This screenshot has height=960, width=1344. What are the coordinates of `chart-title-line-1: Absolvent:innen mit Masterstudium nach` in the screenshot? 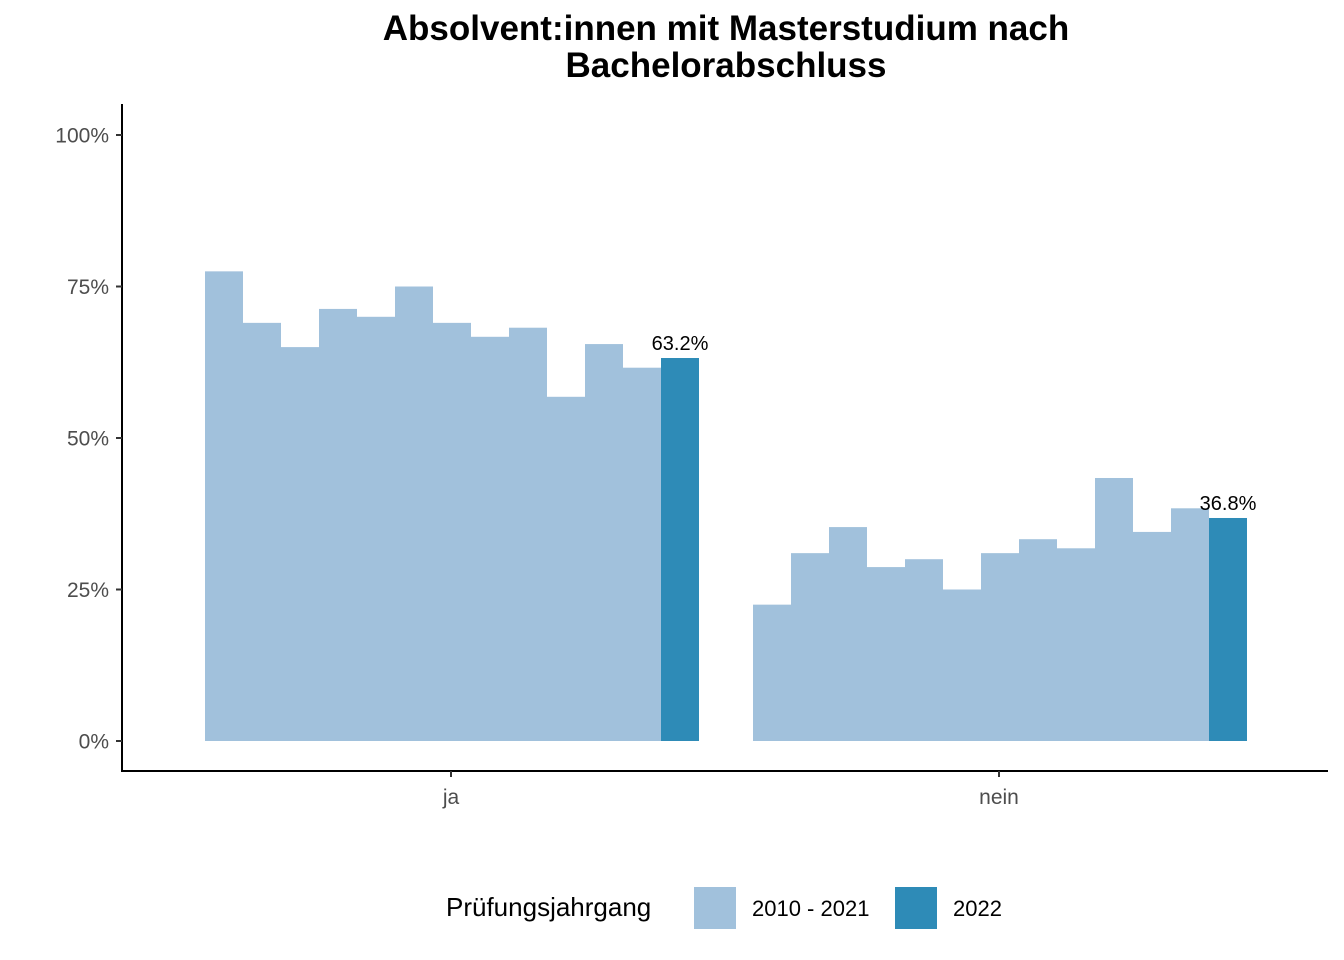 It's located at (726, 28).